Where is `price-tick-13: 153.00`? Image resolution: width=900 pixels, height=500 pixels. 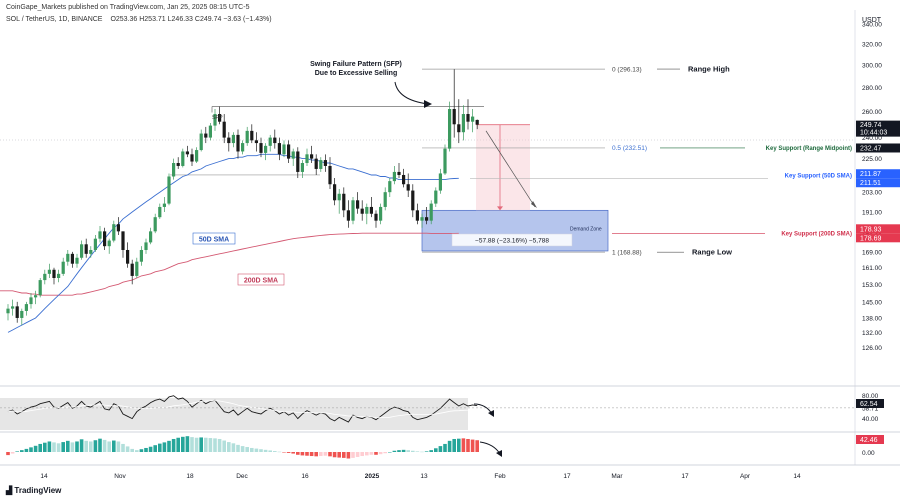 price-tick-13: 153.00 is located at coordinates (872, 285).